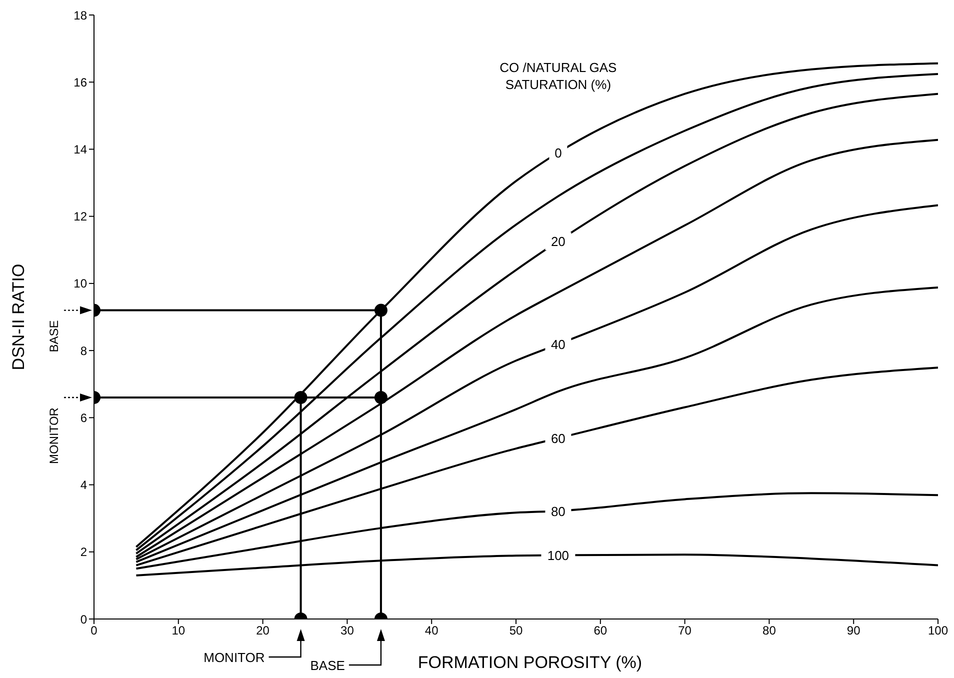 This screenshot has width=954, height=678. Describe the element at coordinates (263, 631) in the screenshot. I see `x-tick-label: 20` at that location.